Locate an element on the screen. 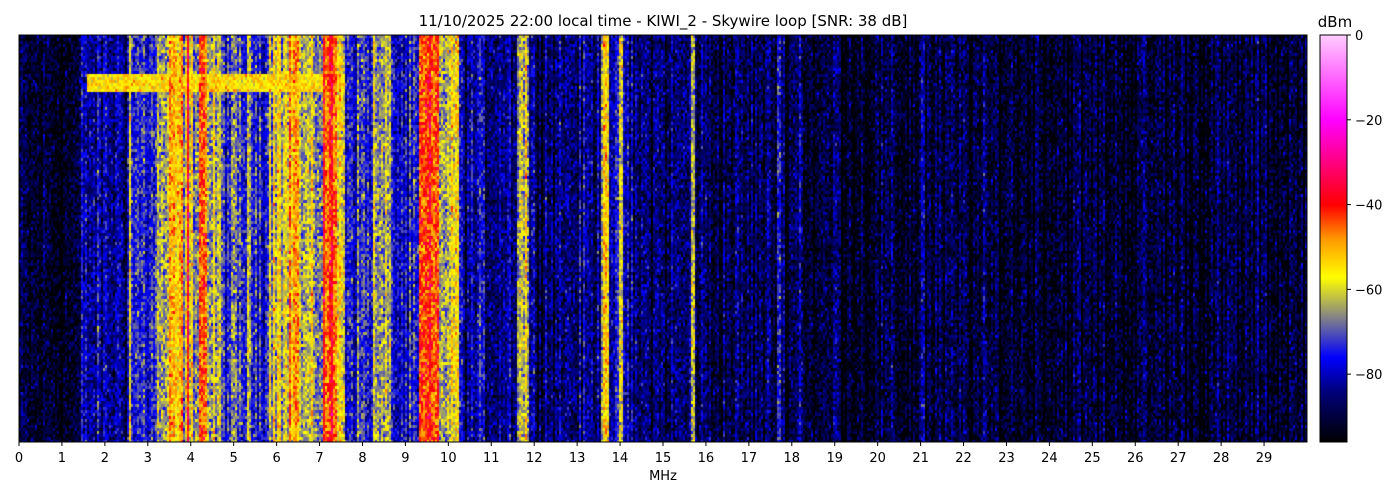 This screenshot has height=500, width=1400. x-tick-label: 6 is located at coordinates (276, 458).